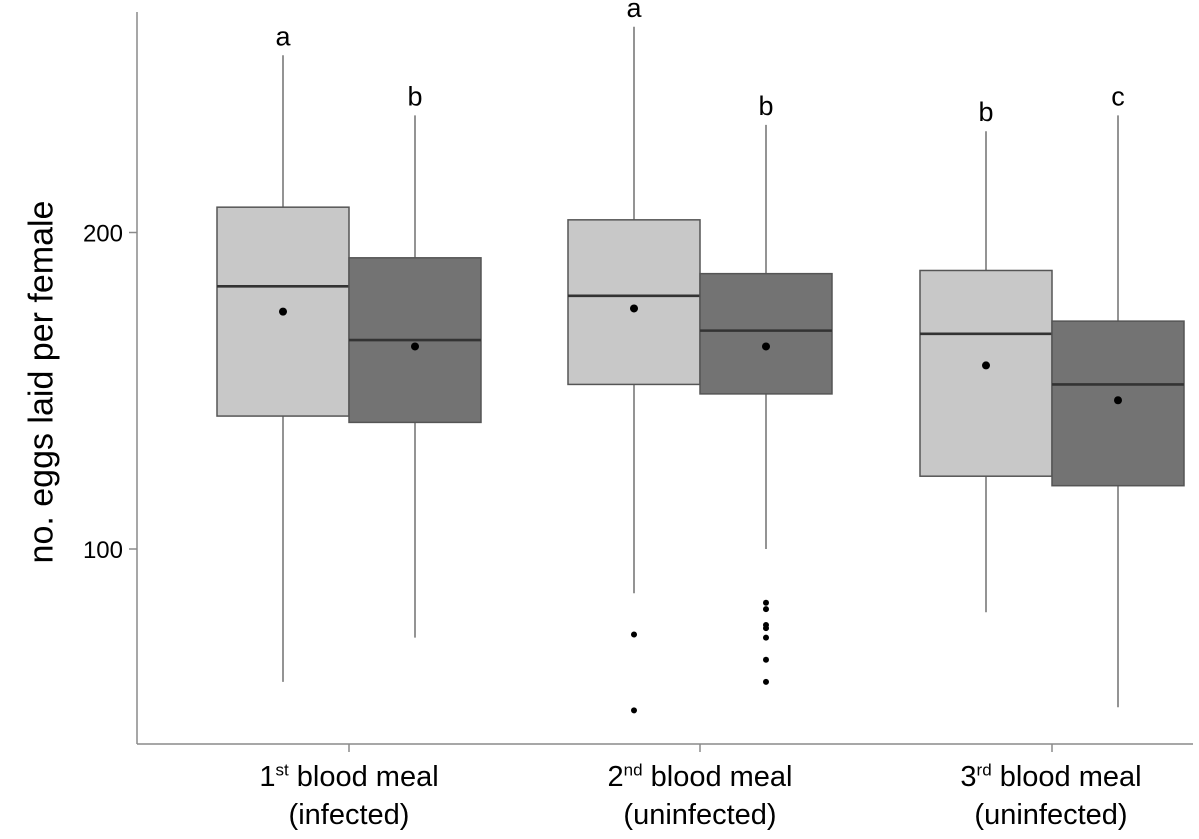 Image resolution: width=1199 pixels, height=839 pixels. I want to click on box-4: b, so click(766, 388).